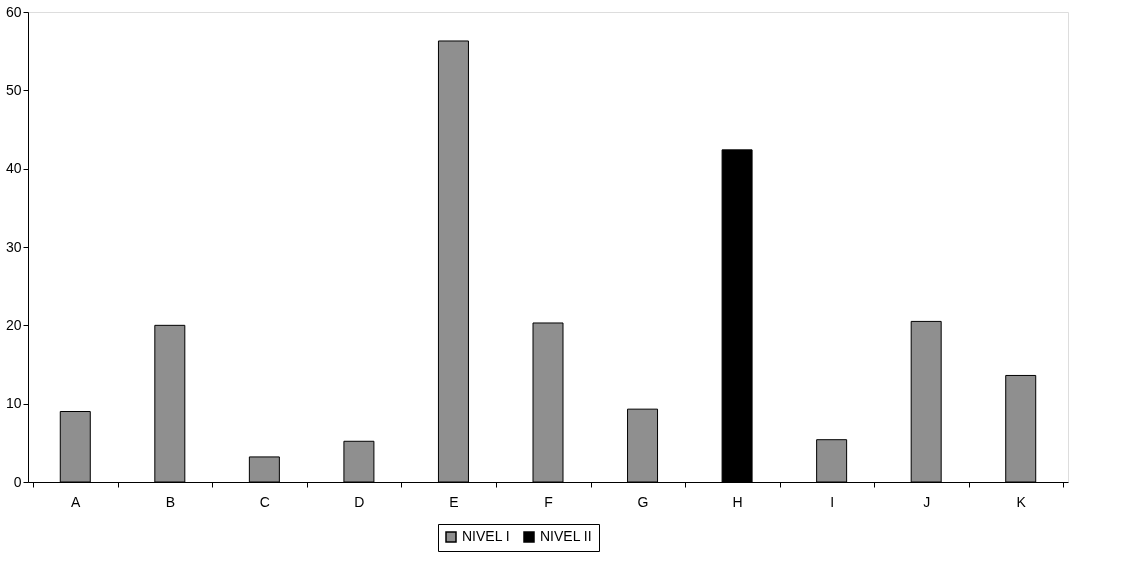 Image resolution: width=1135 pixels, height=587 pixels. I want to click on x-tick-label: A, so click(76, 501).